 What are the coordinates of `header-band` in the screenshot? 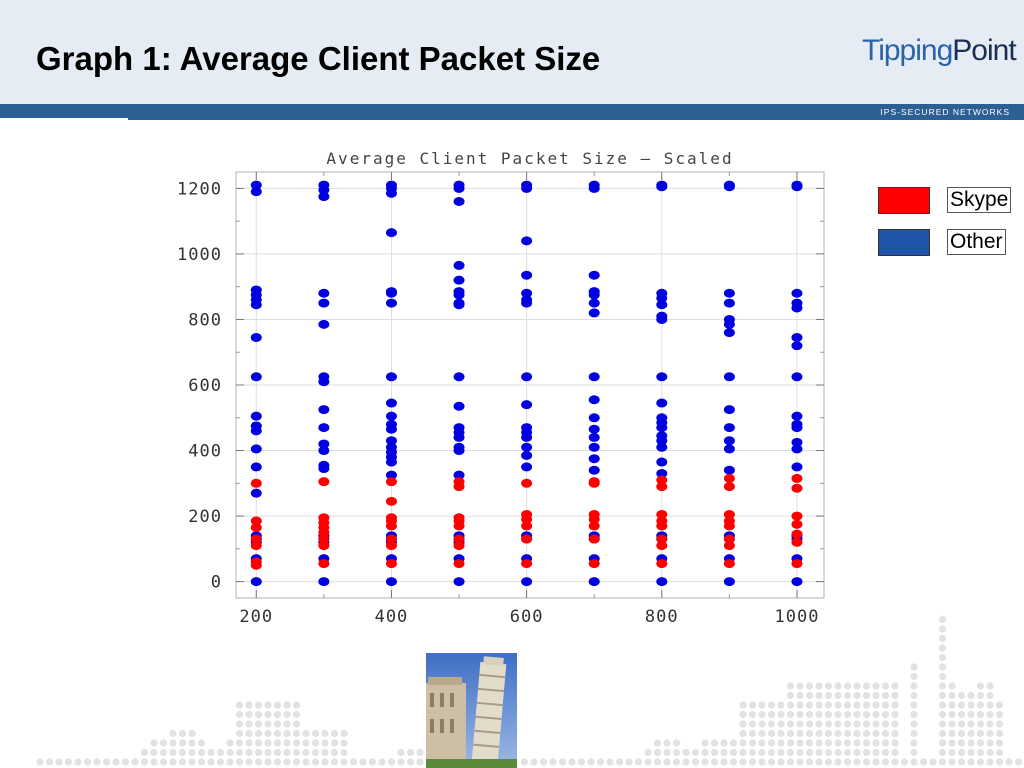 It's located at (512, 112).